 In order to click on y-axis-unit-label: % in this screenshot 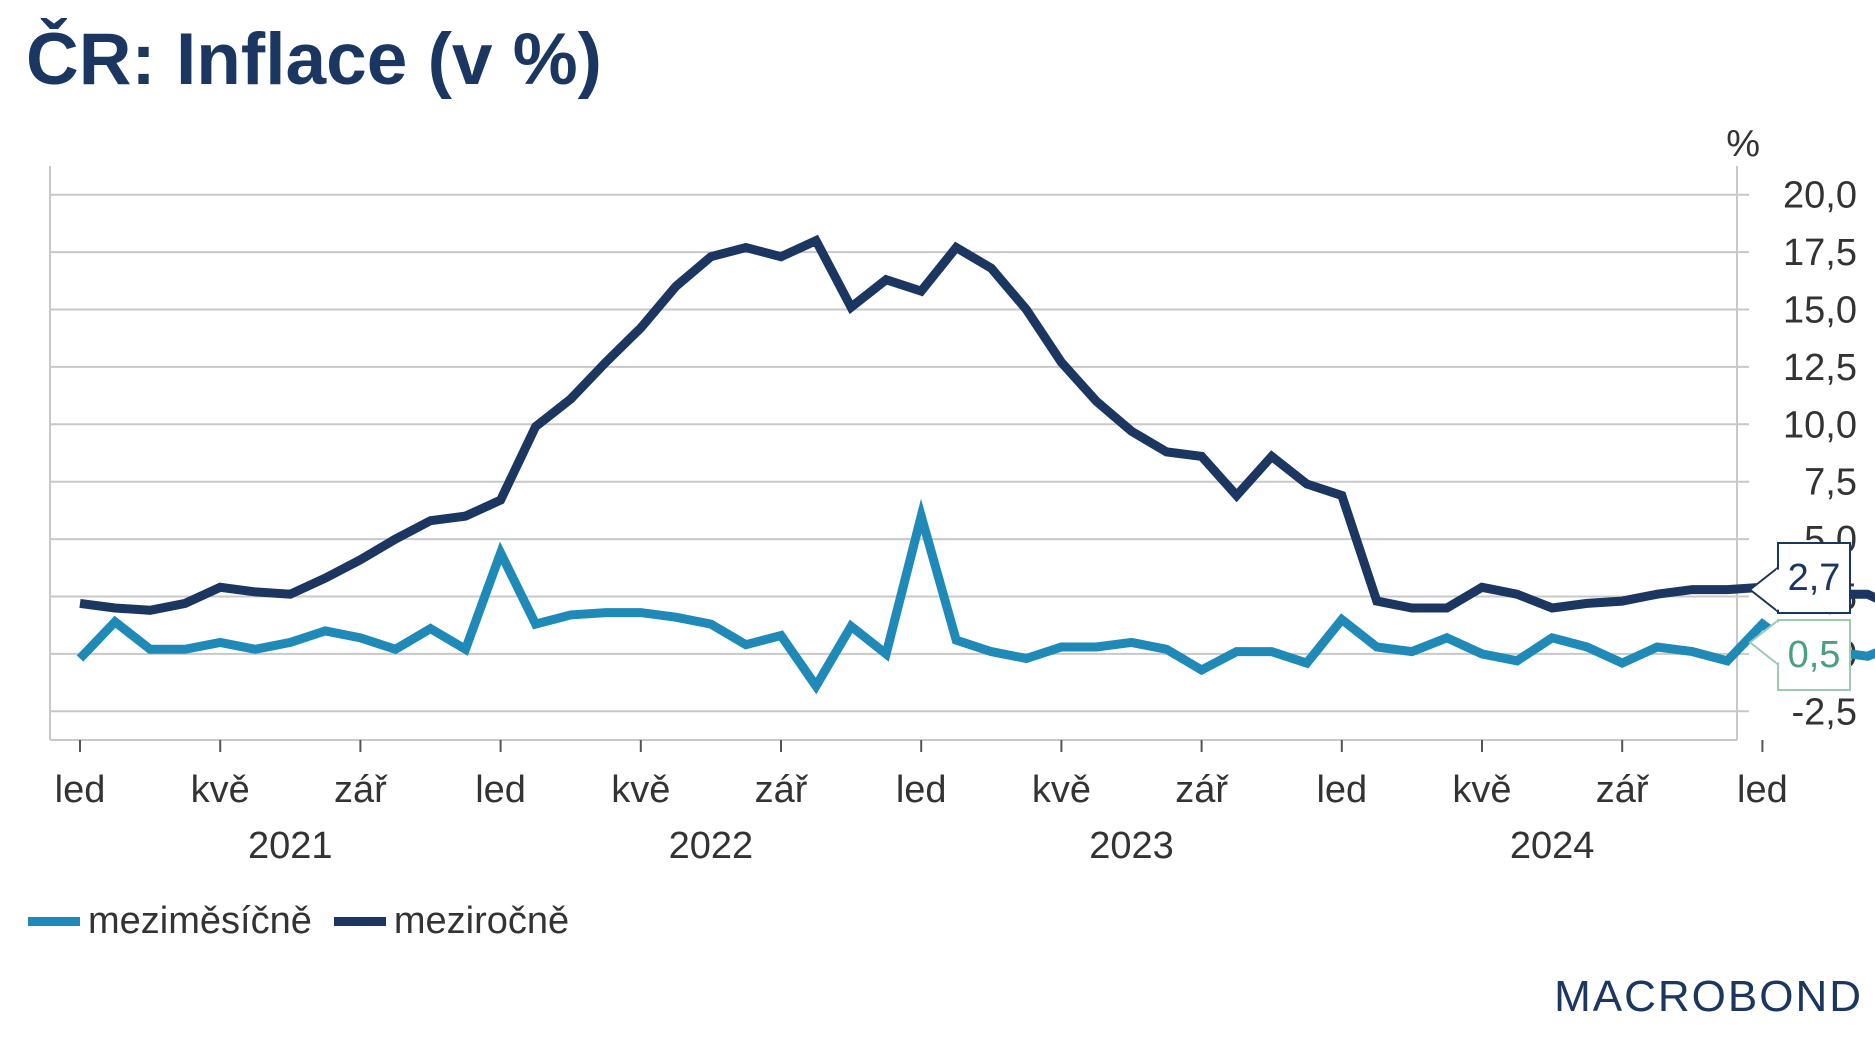, I will do `click(1743, 144)`.